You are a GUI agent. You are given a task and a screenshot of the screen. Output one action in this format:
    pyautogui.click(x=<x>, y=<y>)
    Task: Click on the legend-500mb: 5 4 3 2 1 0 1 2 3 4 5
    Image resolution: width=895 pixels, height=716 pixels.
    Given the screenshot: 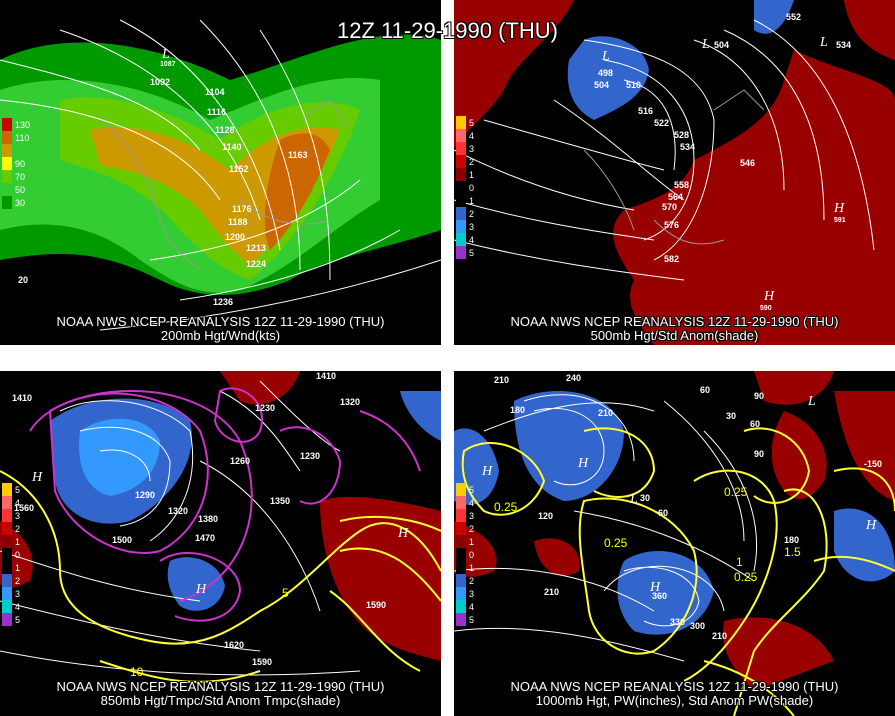 What is the action you would take?
    pyautogui.click(x=465, y=187)
    